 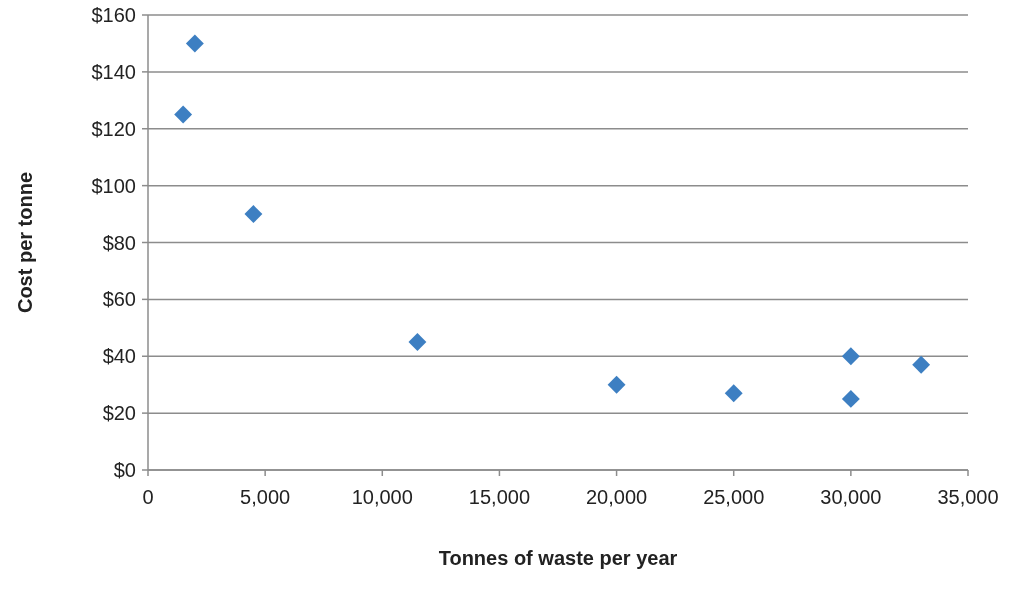 I want to click on x-tick-label: 20,000, so click(x=616, y=497).